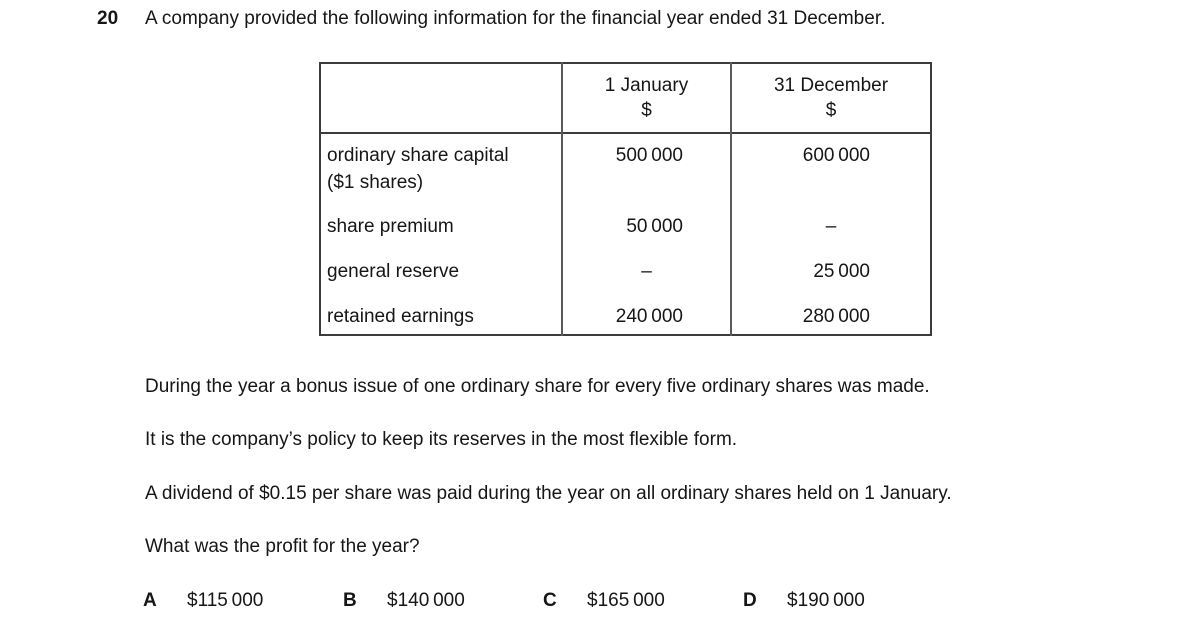 Image resolution: width=1184 pixels, height=640 pixels. I want to click on header-empty-cell, so click(441, 98).